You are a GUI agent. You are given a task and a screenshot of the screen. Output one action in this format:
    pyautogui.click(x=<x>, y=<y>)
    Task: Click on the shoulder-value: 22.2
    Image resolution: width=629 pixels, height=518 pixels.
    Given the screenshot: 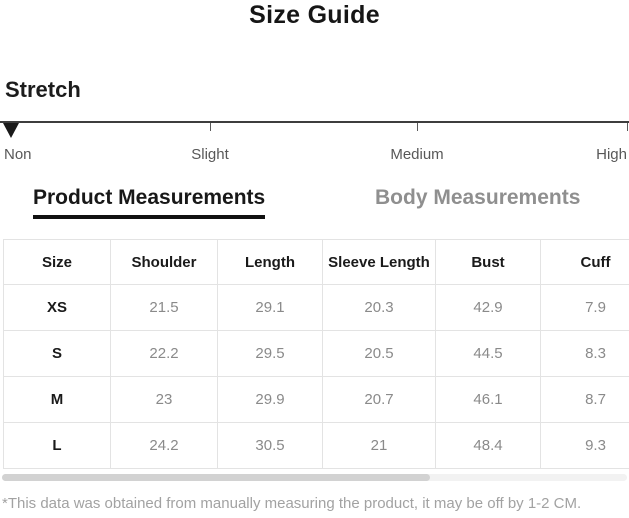 What is the action you would take?
    pyautogui.click(x=164, y=353)
    